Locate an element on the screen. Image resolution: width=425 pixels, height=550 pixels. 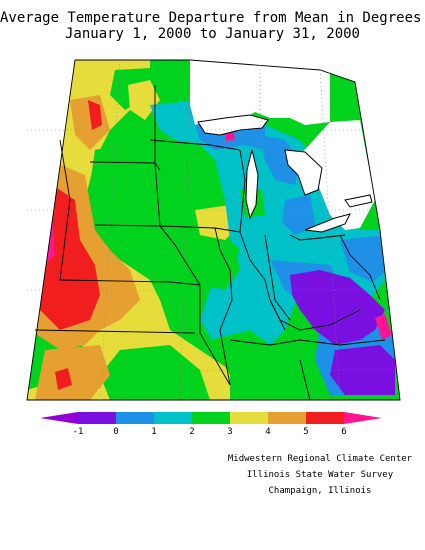
zone-blue-east is located at coordinates (364, 258).